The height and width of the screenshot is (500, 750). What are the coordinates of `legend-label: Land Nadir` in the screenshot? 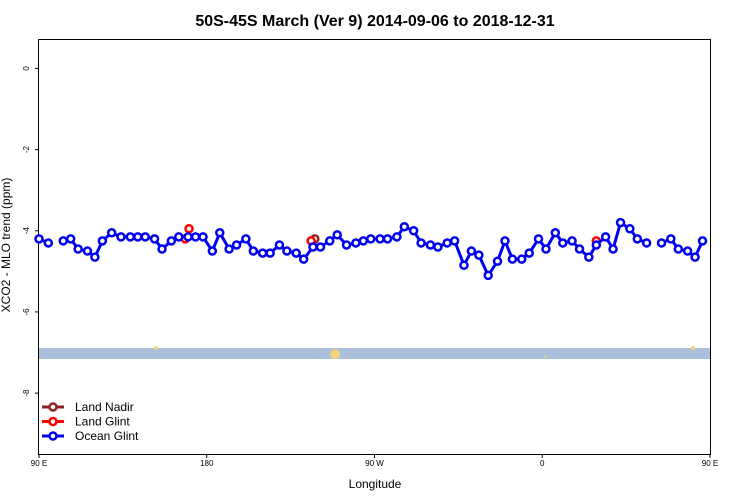 It's located at (104, 407).